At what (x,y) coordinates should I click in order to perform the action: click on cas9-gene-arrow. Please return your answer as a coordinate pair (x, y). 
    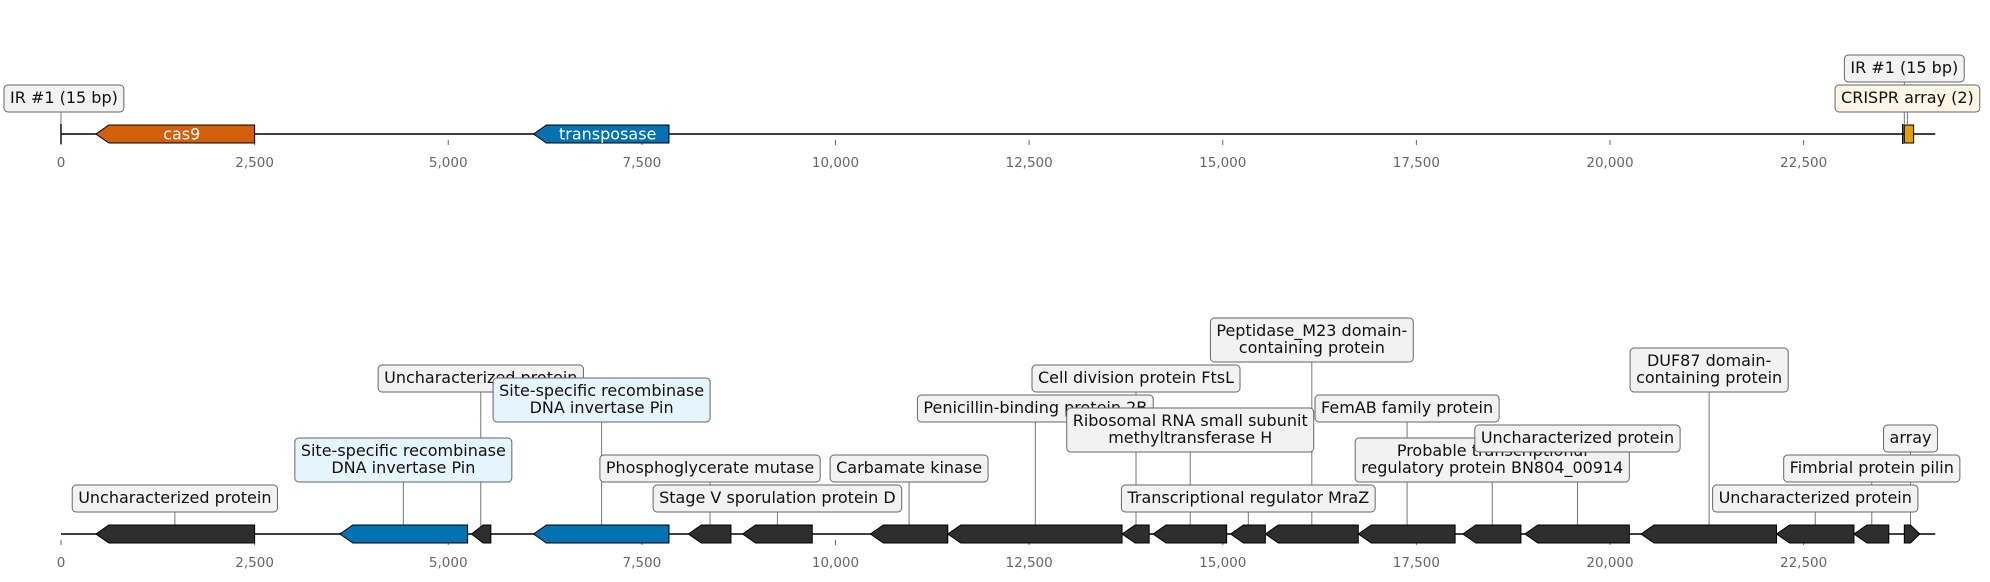
    Looking at the image, I should click on (175, 134).